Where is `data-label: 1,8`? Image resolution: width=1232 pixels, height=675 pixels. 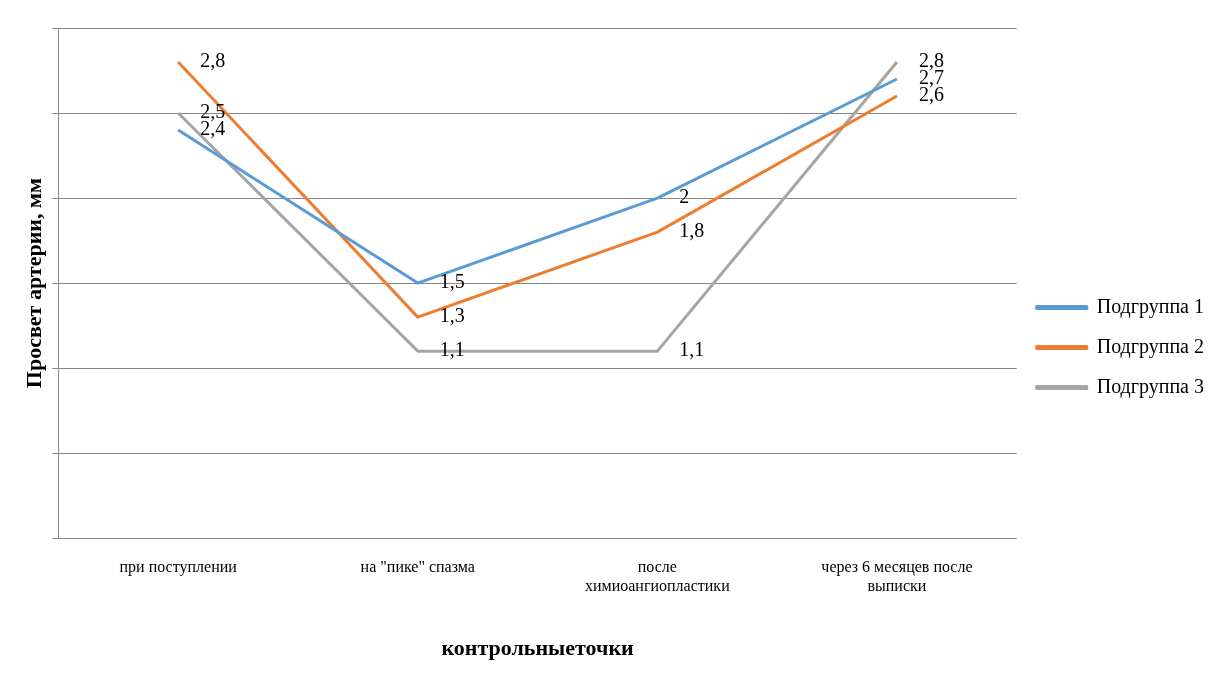
data-label: 1,8 is located at coordinates (692, 230).